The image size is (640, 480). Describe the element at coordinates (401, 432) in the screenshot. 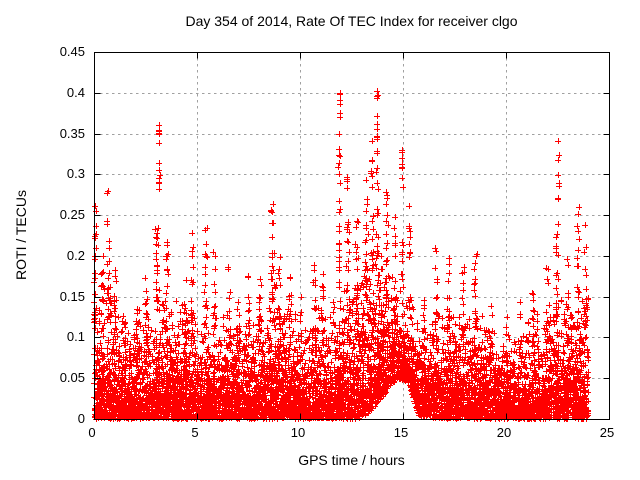

I see `x-tick-label: 15` at that location.